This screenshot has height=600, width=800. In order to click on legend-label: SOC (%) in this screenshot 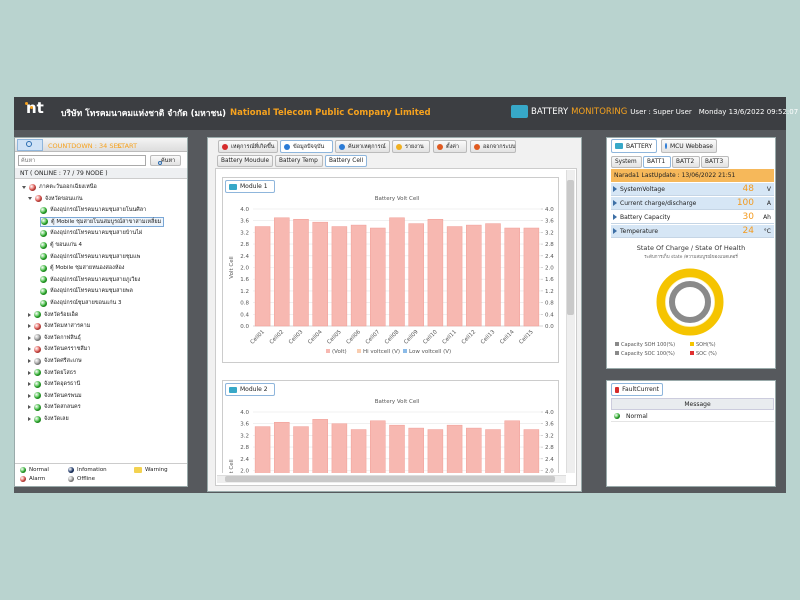, I will do `click(706, 354)`.